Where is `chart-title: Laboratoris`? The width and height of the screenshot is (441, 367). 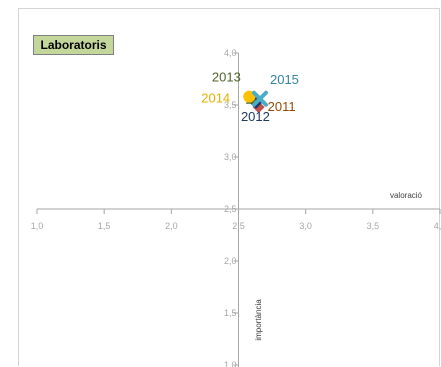 chart-title: Laboratoris is located at coordinates (73, 45).